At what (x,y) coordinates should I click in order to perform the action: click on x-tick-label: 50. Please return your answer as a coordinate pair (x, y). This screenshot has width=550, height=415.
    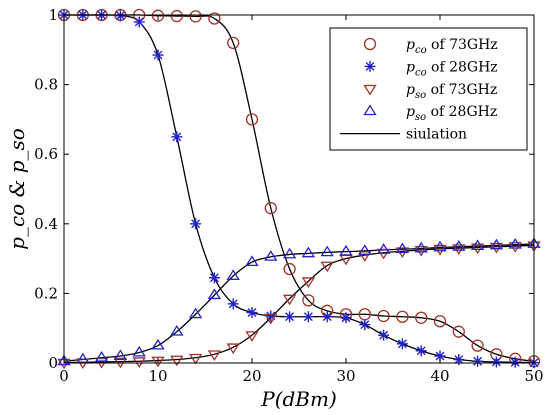
    Looking at the image, I should click on (533, 376).